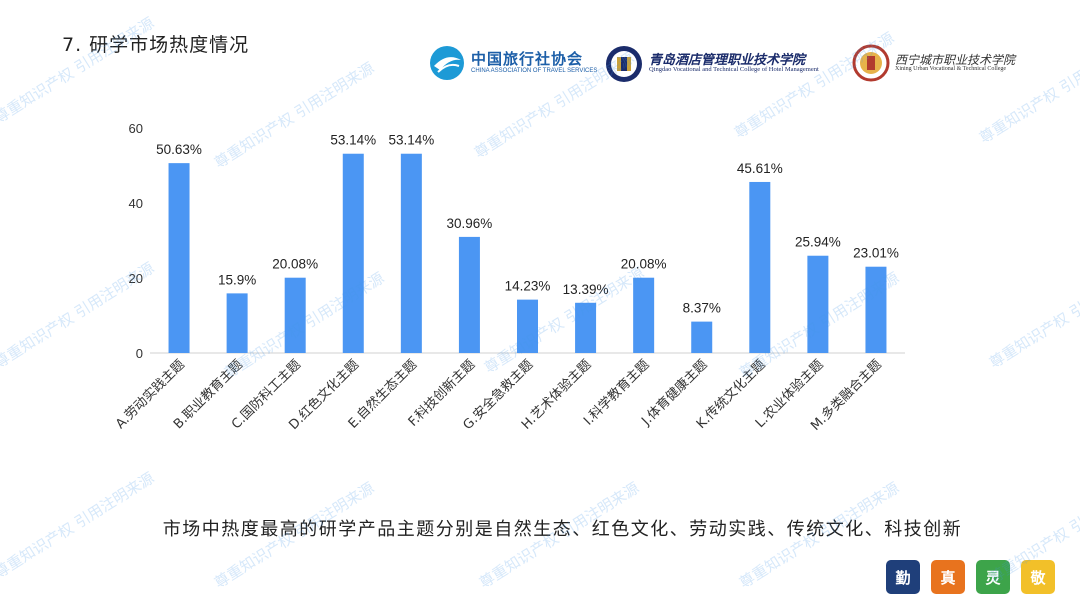 The image size is (1080, 608). I want to click on xining-college-name: 西宁城市职业技术学院, so click(955, 59).